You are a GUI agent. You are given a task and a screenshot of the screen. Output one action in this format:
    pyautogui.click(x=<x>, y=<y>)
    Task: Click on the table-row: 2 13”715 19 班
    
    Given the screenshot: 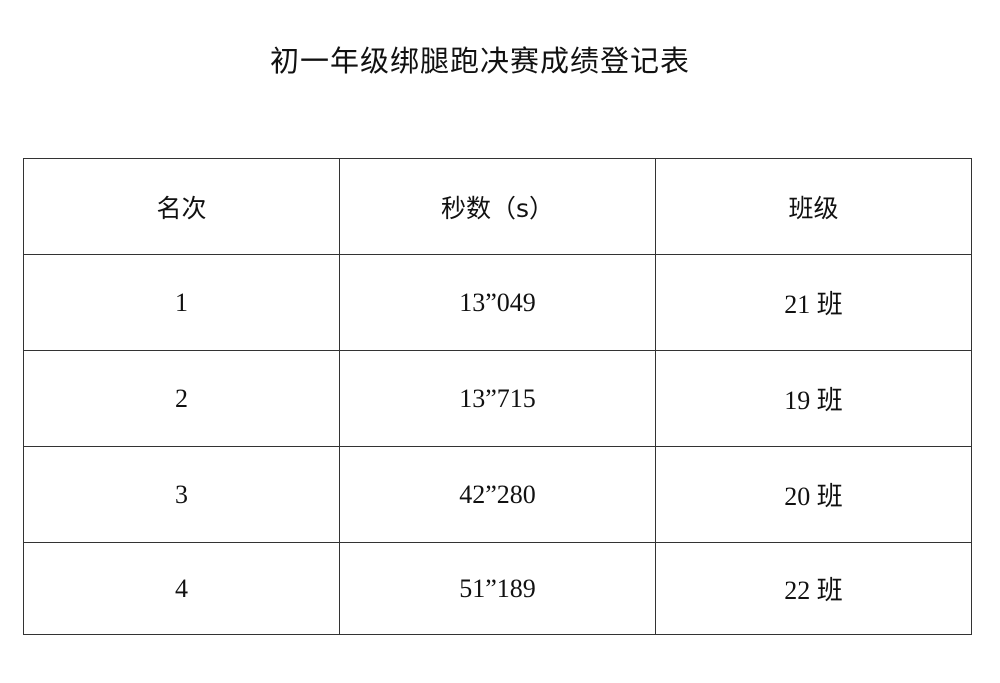 What is the action you would take?
    pyautogui.click(x=497, y=398)
    